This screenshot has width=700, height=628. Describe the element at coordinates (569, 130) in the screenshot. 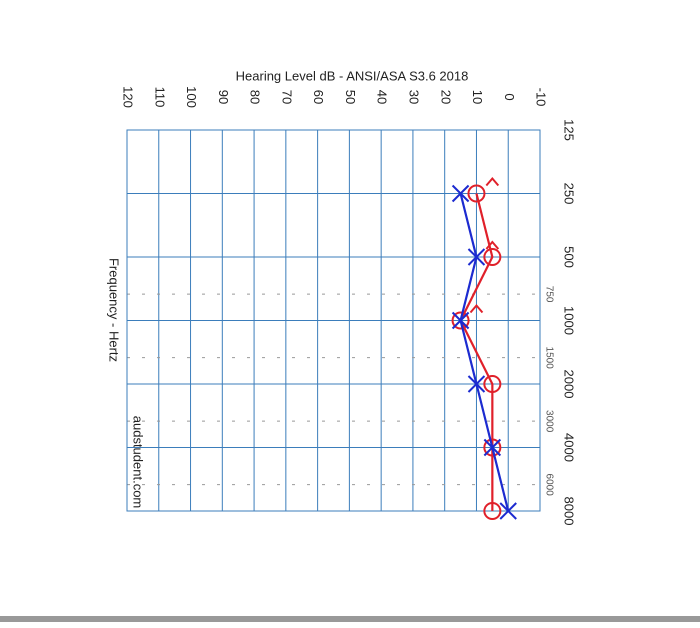

I see `x-tick-label: 125` at that location.